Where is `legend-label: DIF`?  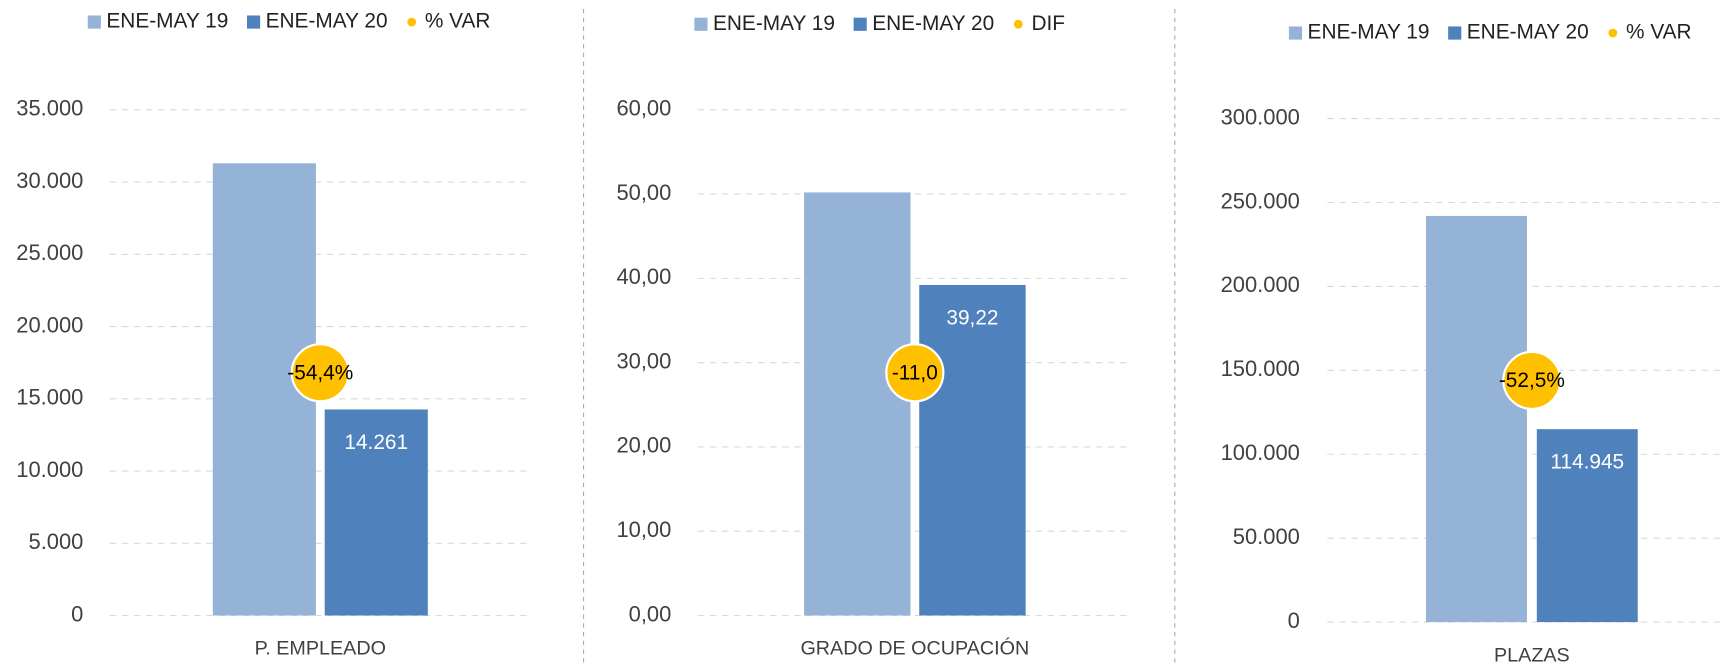 legend-label: DIF is located at coordinates (1048, 23).